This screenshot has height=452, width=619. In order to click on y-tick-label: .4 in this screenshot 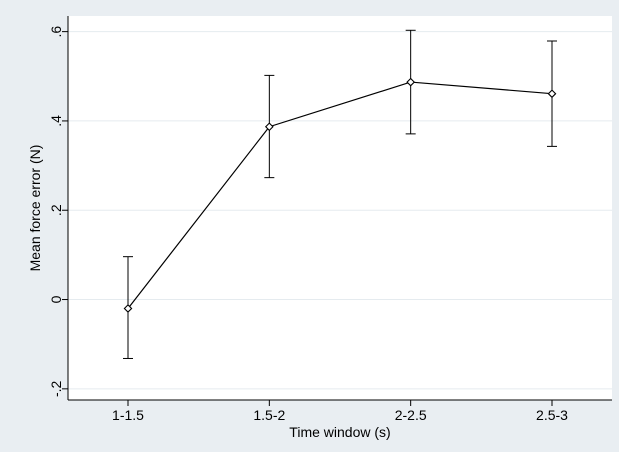, I will do `click(56, 121)`.